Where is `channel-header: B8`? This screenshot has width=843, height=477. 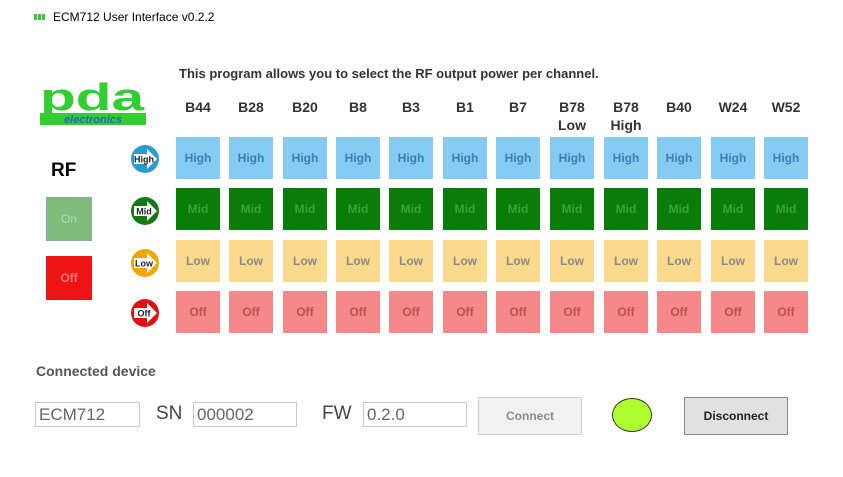 channel-header: B8 is located at coordinates (358, 107).